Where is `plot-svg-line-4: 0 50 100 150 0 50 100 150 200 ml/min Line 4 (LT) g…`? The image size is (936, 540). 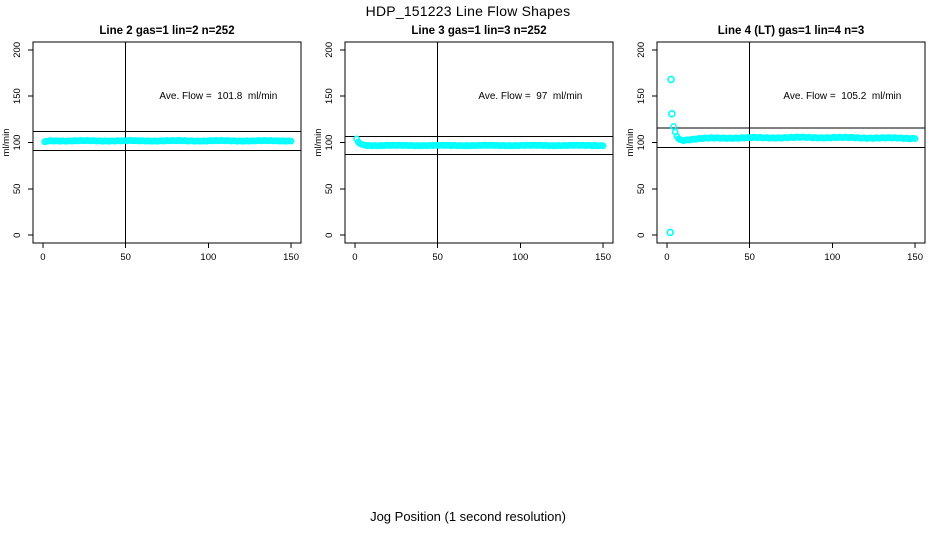 plot-svg-line-4: 0 50 100 150 0 50 100 150 200 ml/min Line 4 (LT) g… is located at coordinates (775, 144).